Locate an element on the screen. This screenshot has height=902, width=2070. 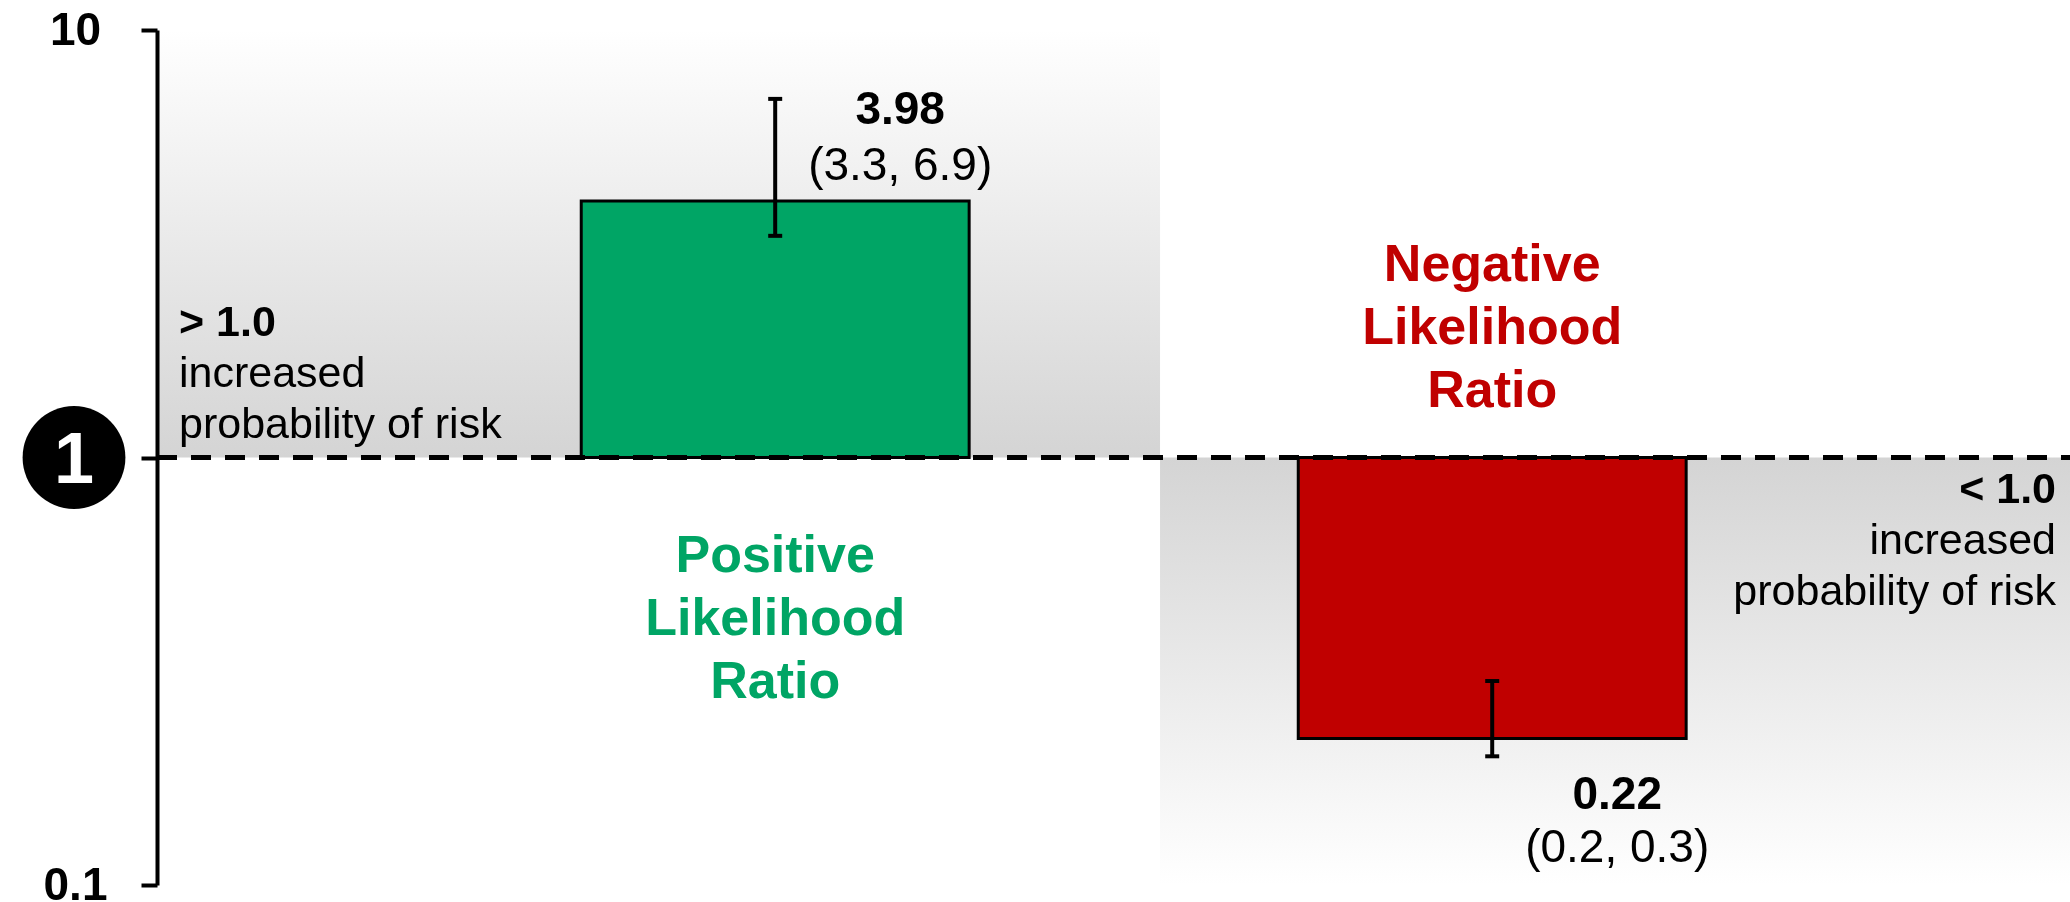
data-label: 3.98 is located at coordinates (900, 108).